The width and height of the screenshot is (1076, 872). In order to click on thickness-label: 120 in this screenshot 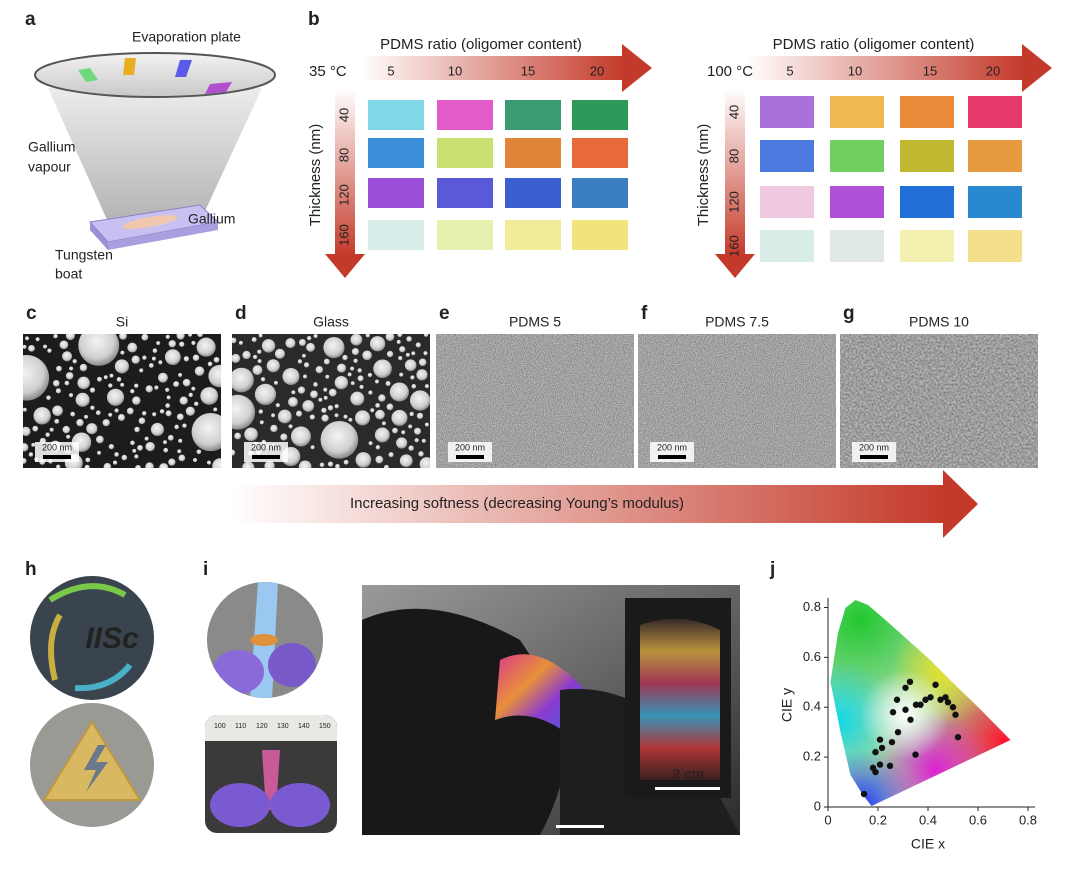, I will do `click(733, 202)`.